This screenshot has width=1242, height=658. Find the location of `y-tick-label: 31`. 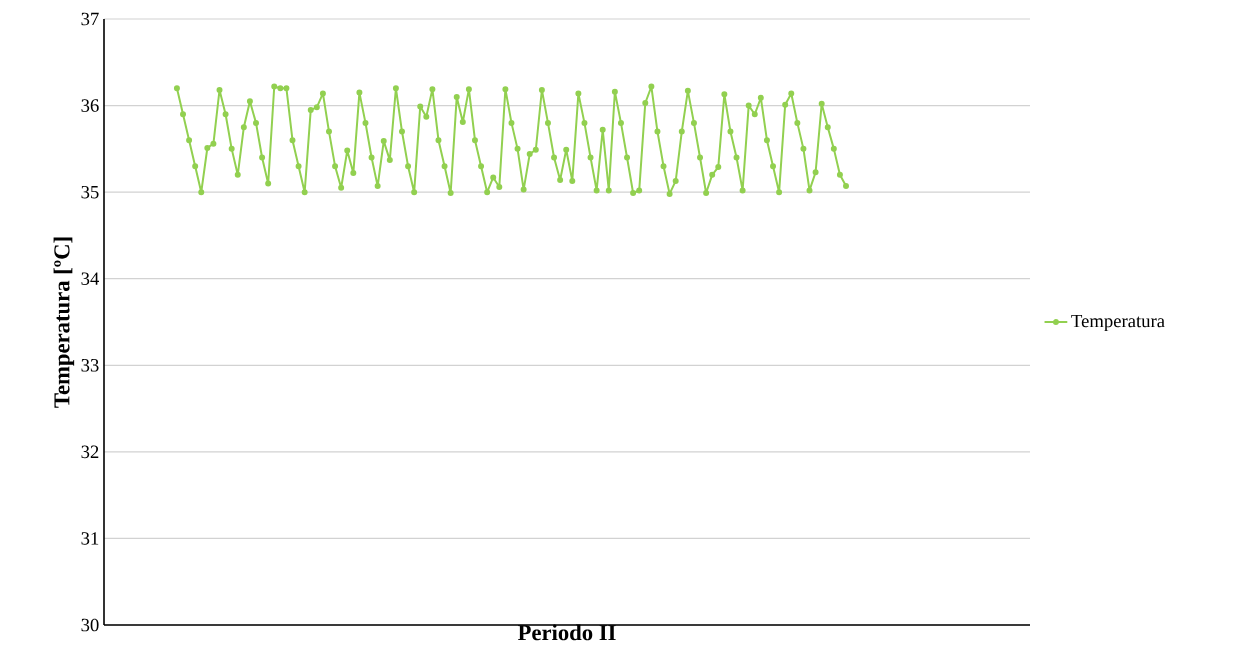

y-tick-label: 31 is located at coordinates (90, 538).